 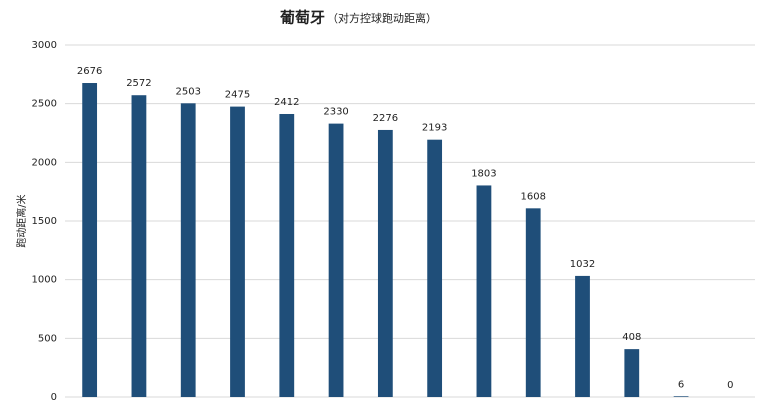 What do you see at coordinates (47, 338) in the screenshot?
I see `y-tick-label: 500` at bounding box center [47, 338].